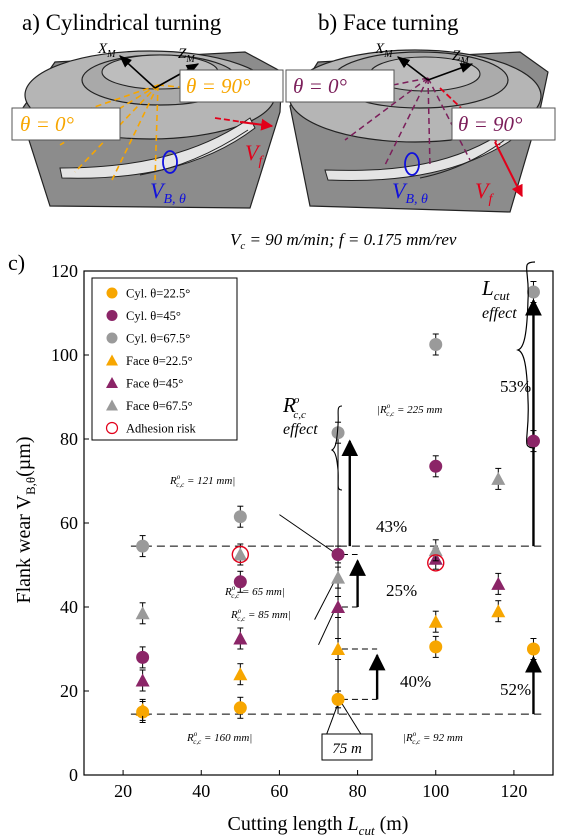 The height and width of the screenshot is (838, 566). Describe the element at coordinates (484, 192) in the screenshot. I see `panel-b-vf-label: Vf` at that location.